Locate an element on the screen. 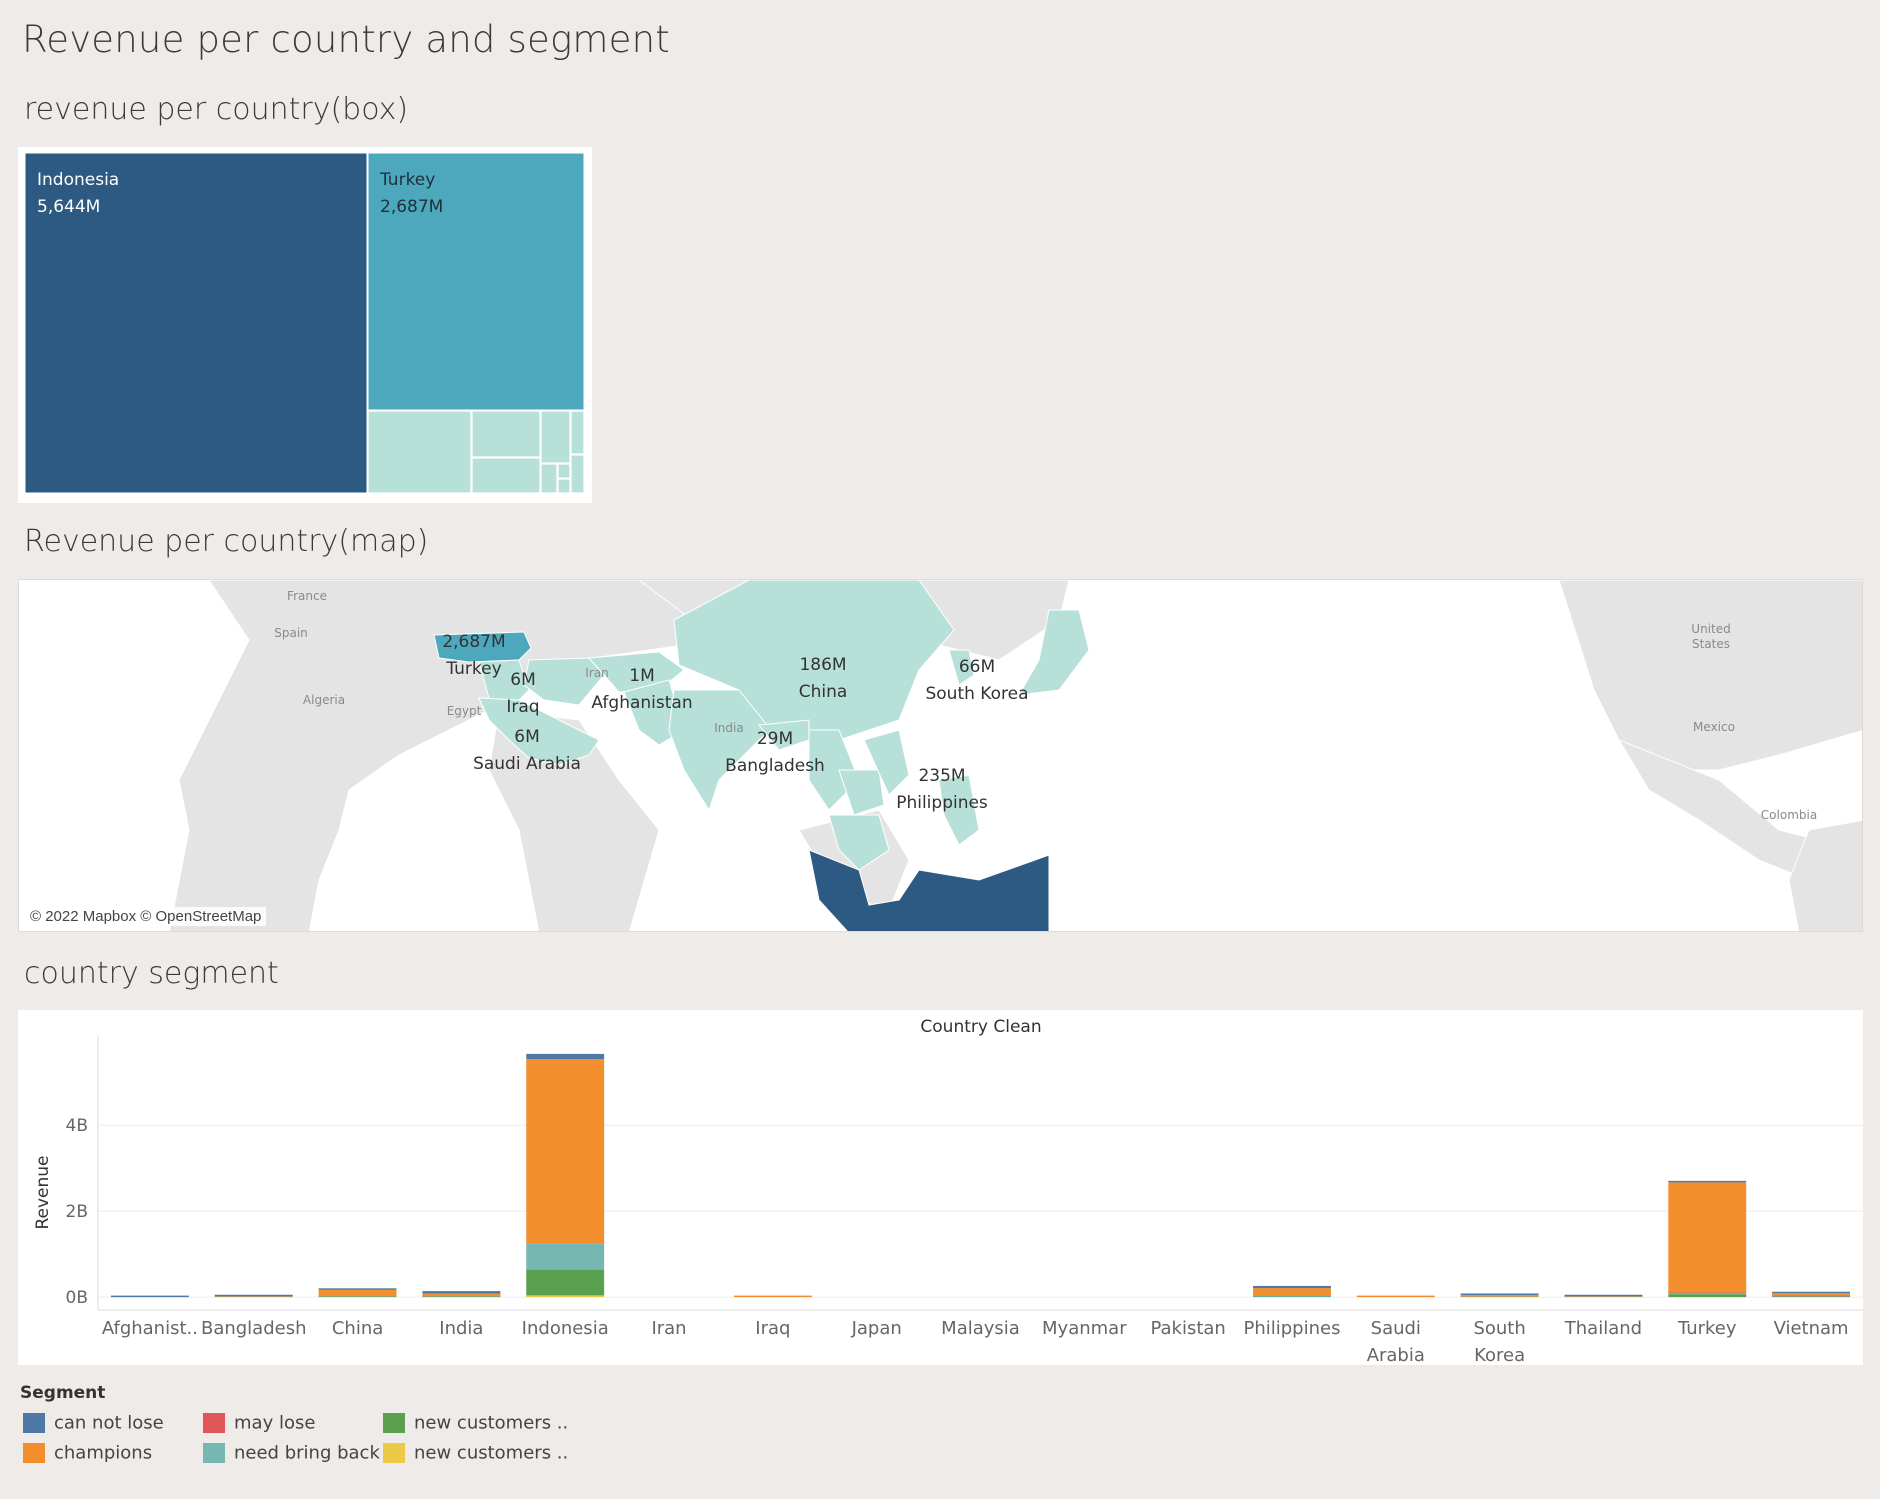 Image resolution: width=1880 pixels, height=1499 pixels. x-tick-label: China is located at coordinates (357, 1328).